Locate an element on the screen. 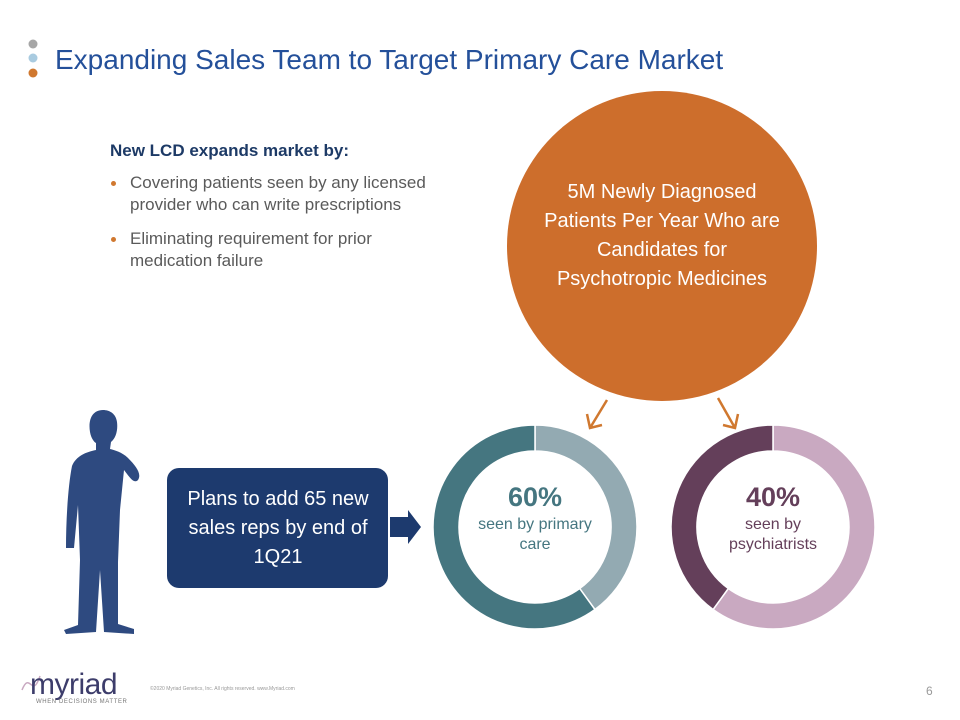 The image size is (960, 720). donut-rest is located at coordinates (793, 527).